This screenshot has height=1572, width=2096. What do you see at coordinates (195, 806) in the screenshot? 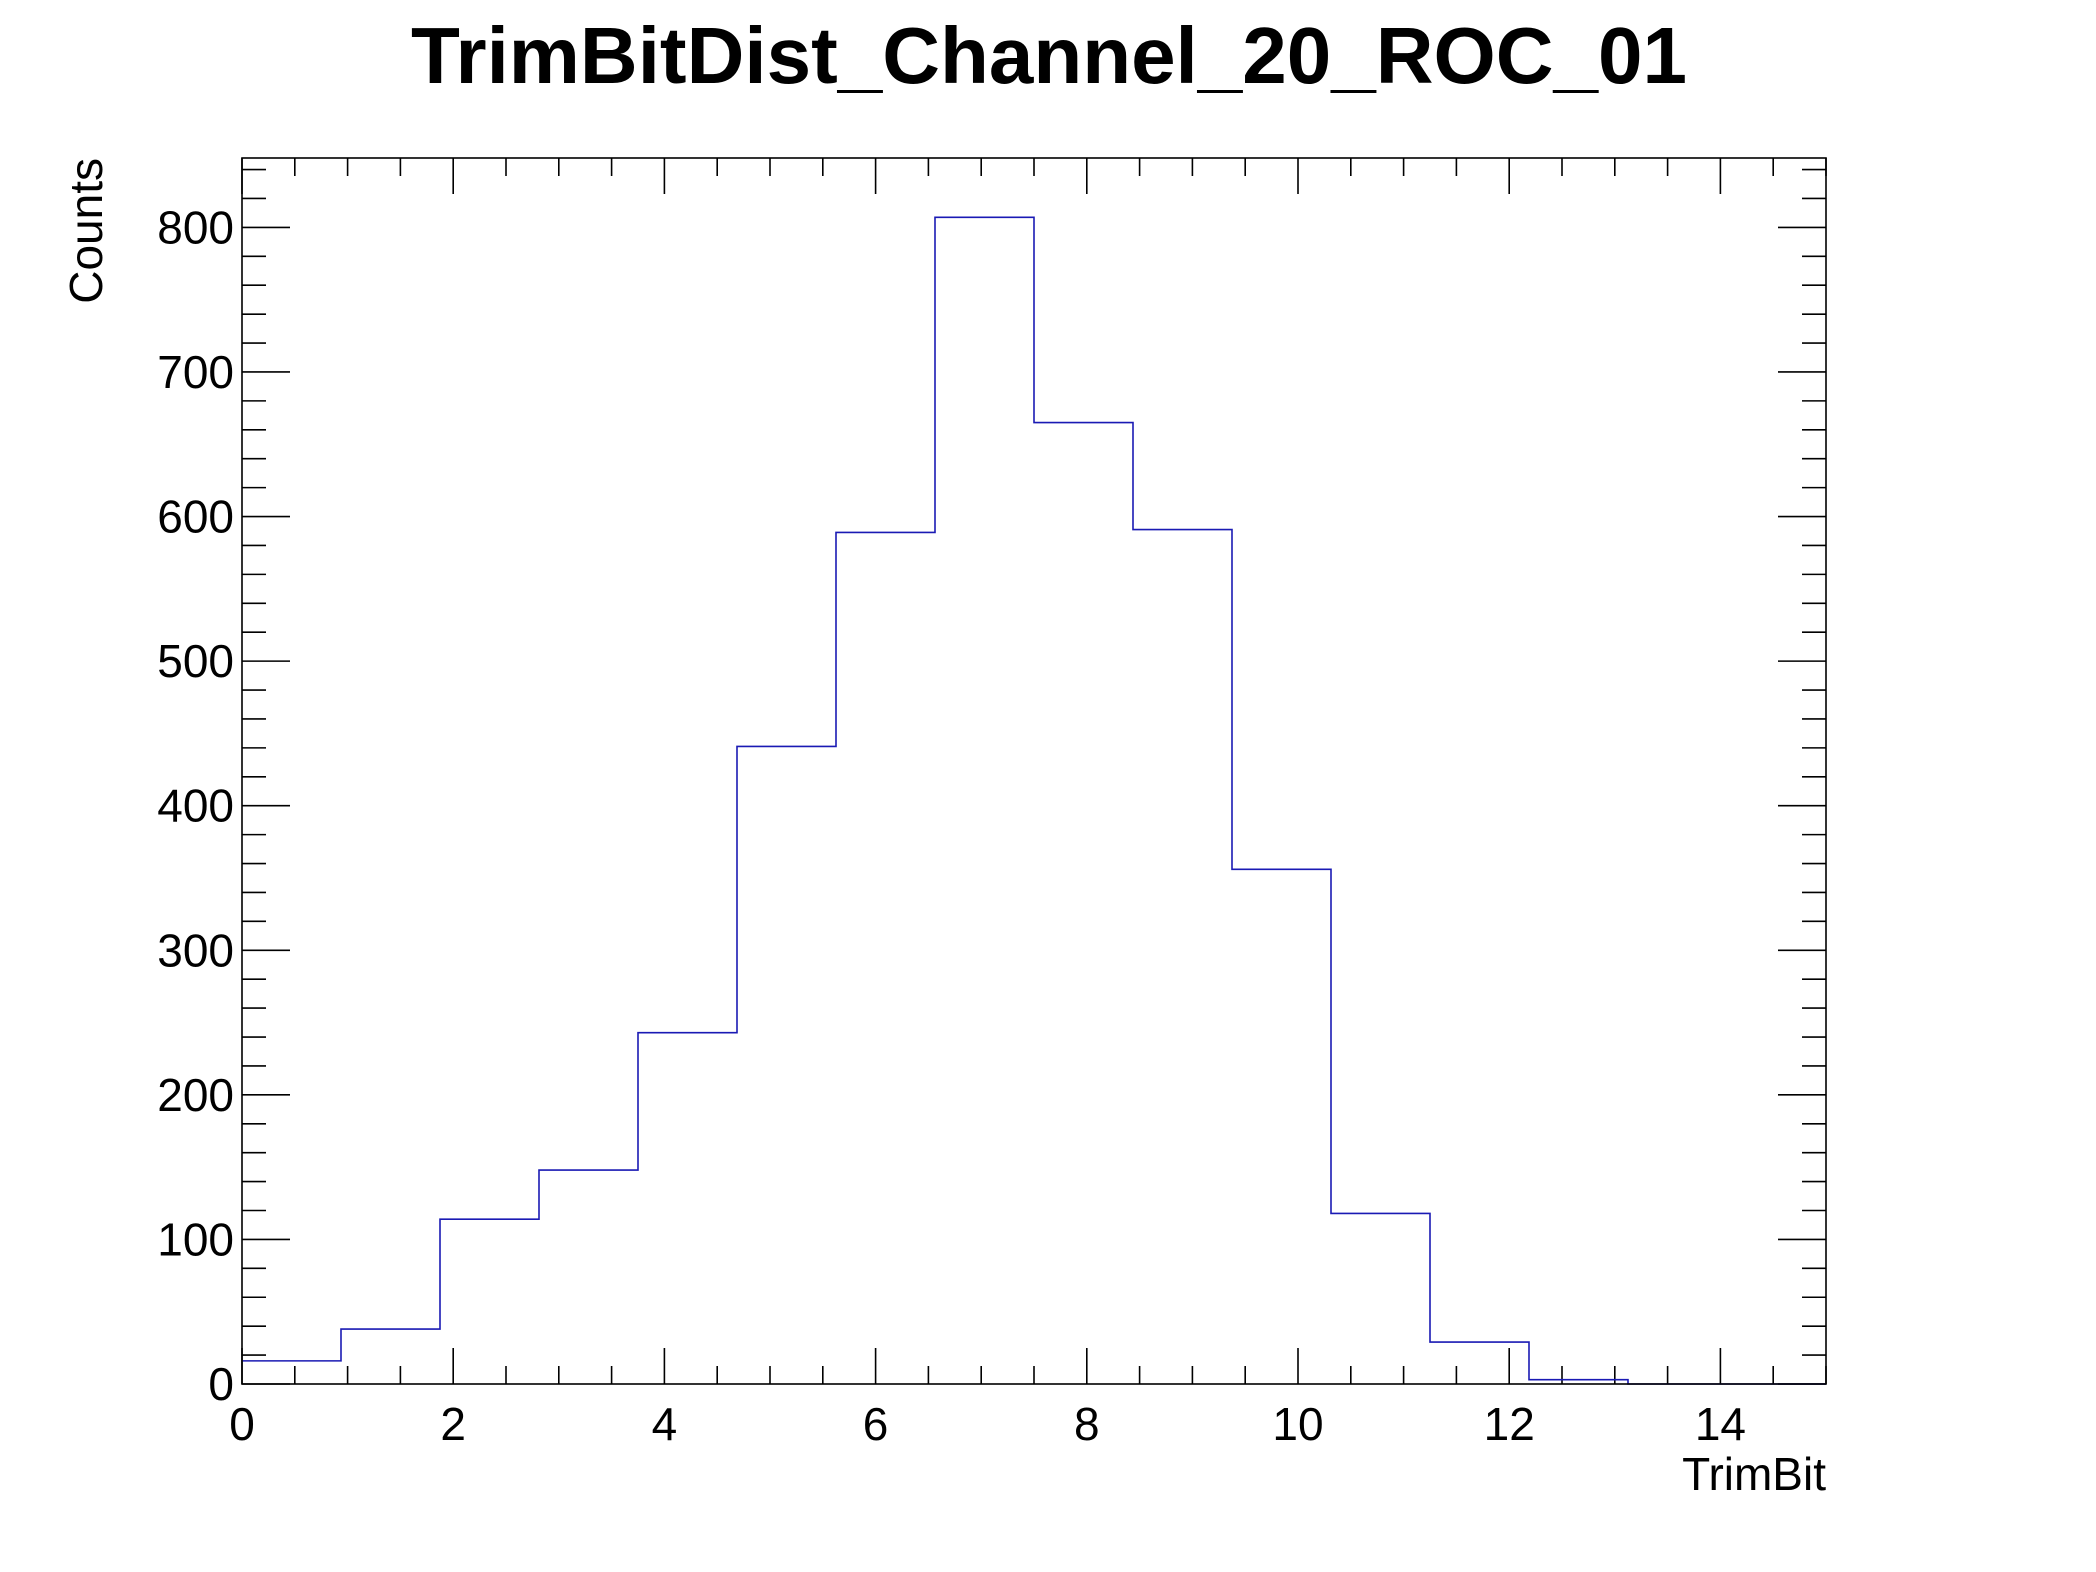
I see `y-tick-label: 400` at bounding box center [195, 806].